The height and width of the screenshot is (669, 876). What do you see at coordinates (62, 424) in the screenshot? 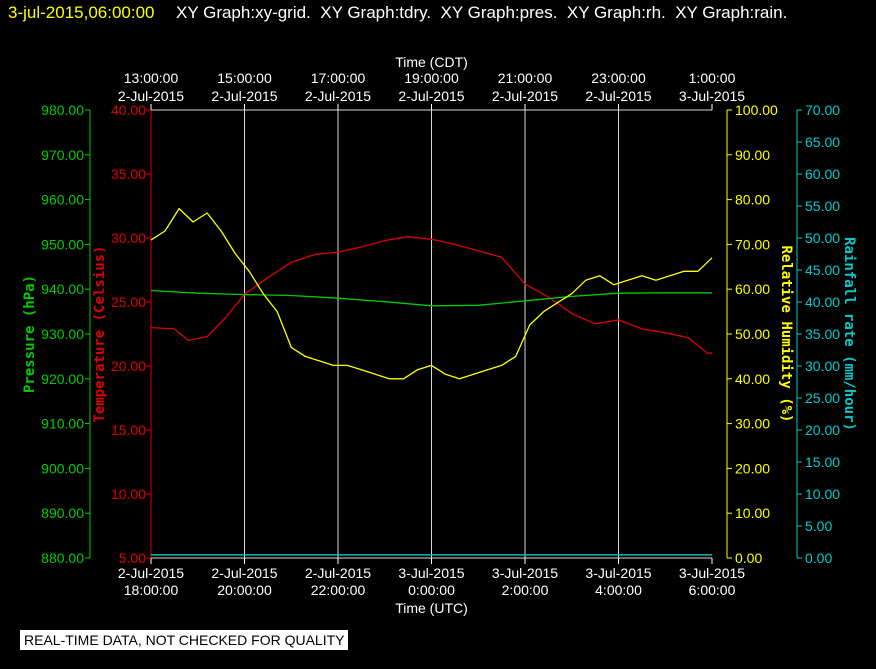
I see `pressure-tick-label: 910.00` at bounding box center [62, 424].